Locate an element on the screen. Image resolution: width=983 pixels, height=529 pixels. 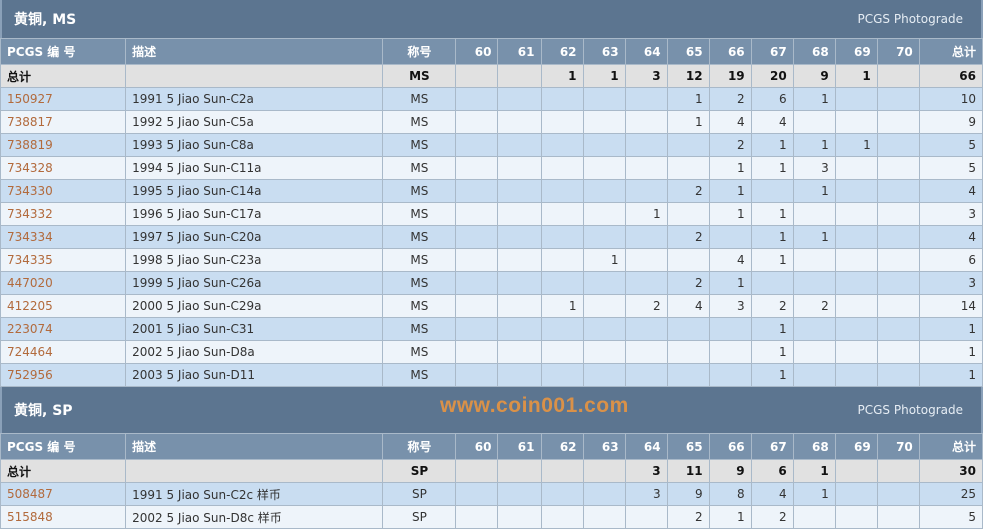
description-cell: 2003 5 Jiao Sun-D11 is located at coordinates (254, 375).